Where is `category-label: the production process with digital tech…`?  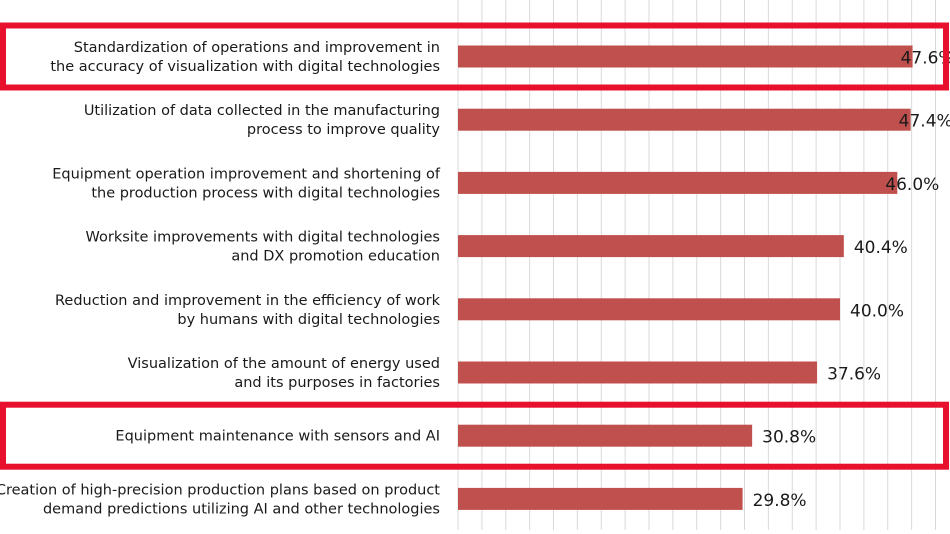 category-label: the production process with digital tech… is located at coordinates (265, 193).